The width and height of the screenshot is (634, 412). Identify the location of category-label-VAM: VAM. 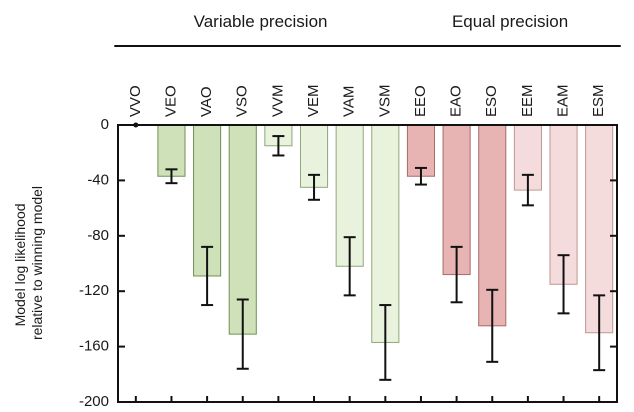
(349, 101).